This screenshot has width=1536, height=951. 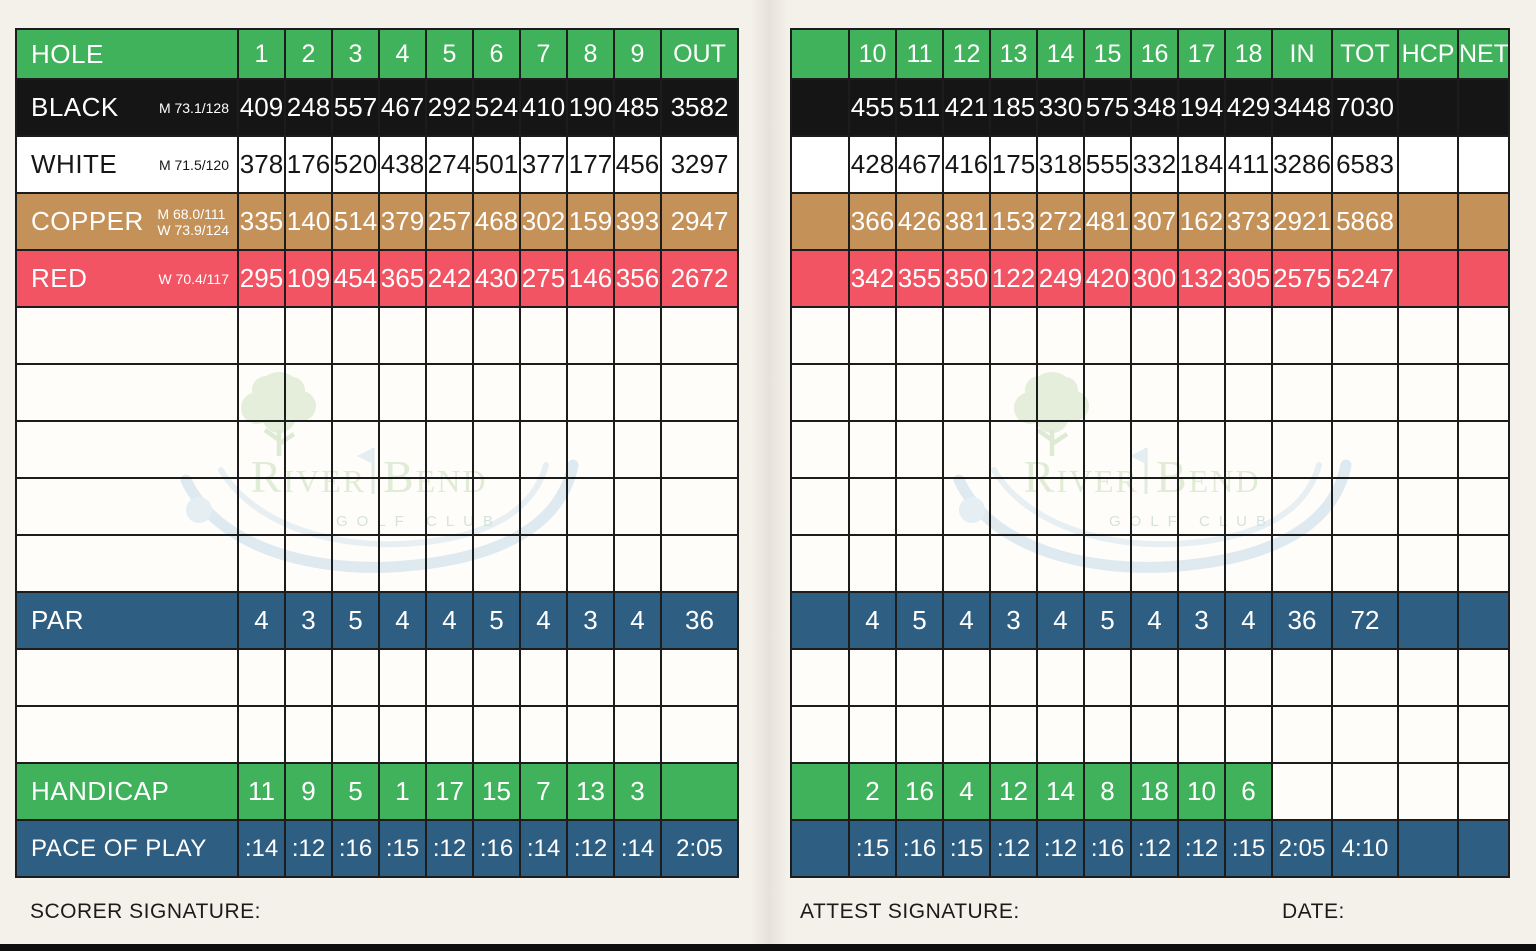 What do you see at coordinates (1302, 107) in the screenshot?
I see `black-tee-row-cell-10: 3448` at bounding box center [1302, 107].